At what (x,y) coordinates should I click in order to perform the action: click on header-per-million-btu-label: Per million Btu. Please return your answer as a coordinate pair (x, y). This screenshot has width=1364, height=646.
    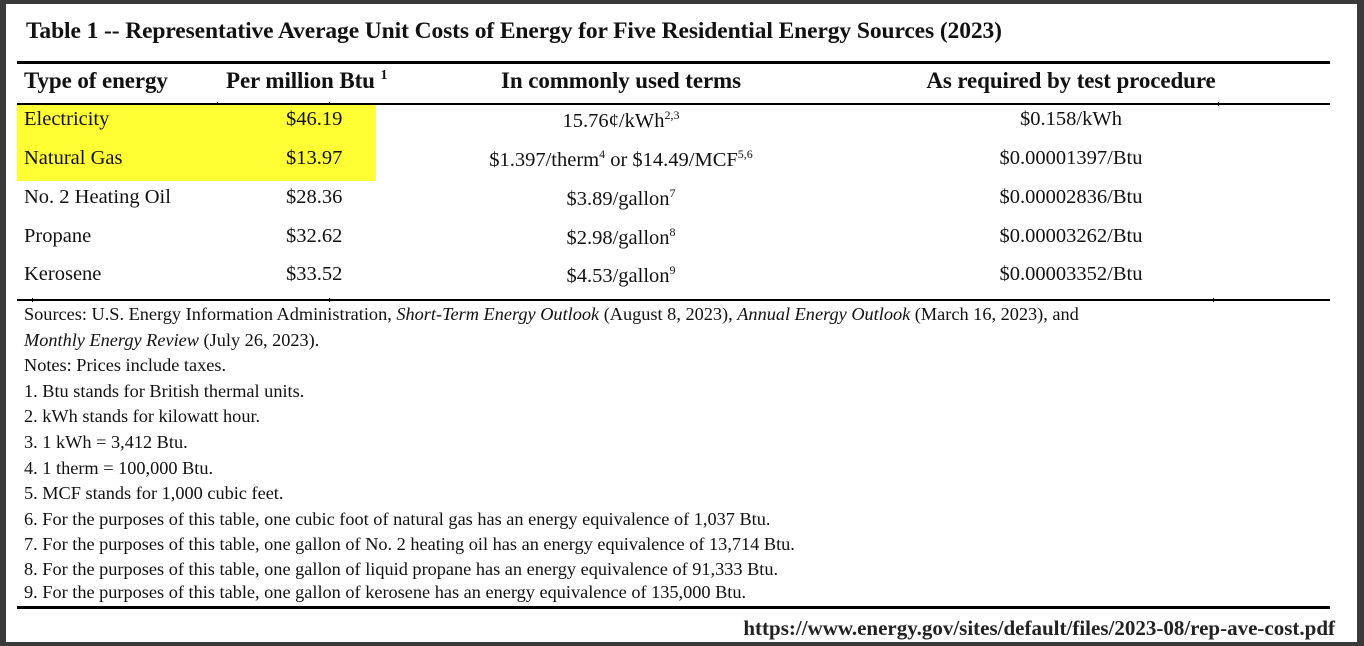
    Looking at the image, I should click on (300, 80).